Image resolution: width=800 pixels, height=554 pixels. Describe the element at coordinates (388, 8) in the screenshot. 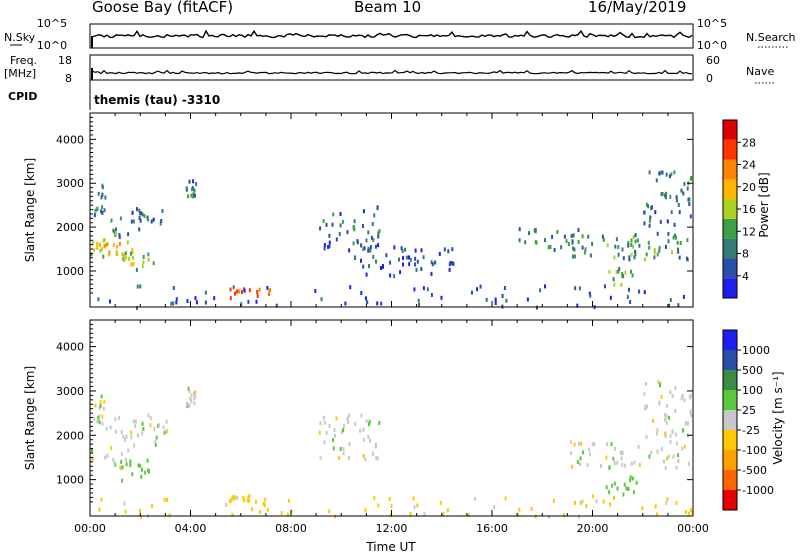

I see `beam-title: Beam 10` at that location.